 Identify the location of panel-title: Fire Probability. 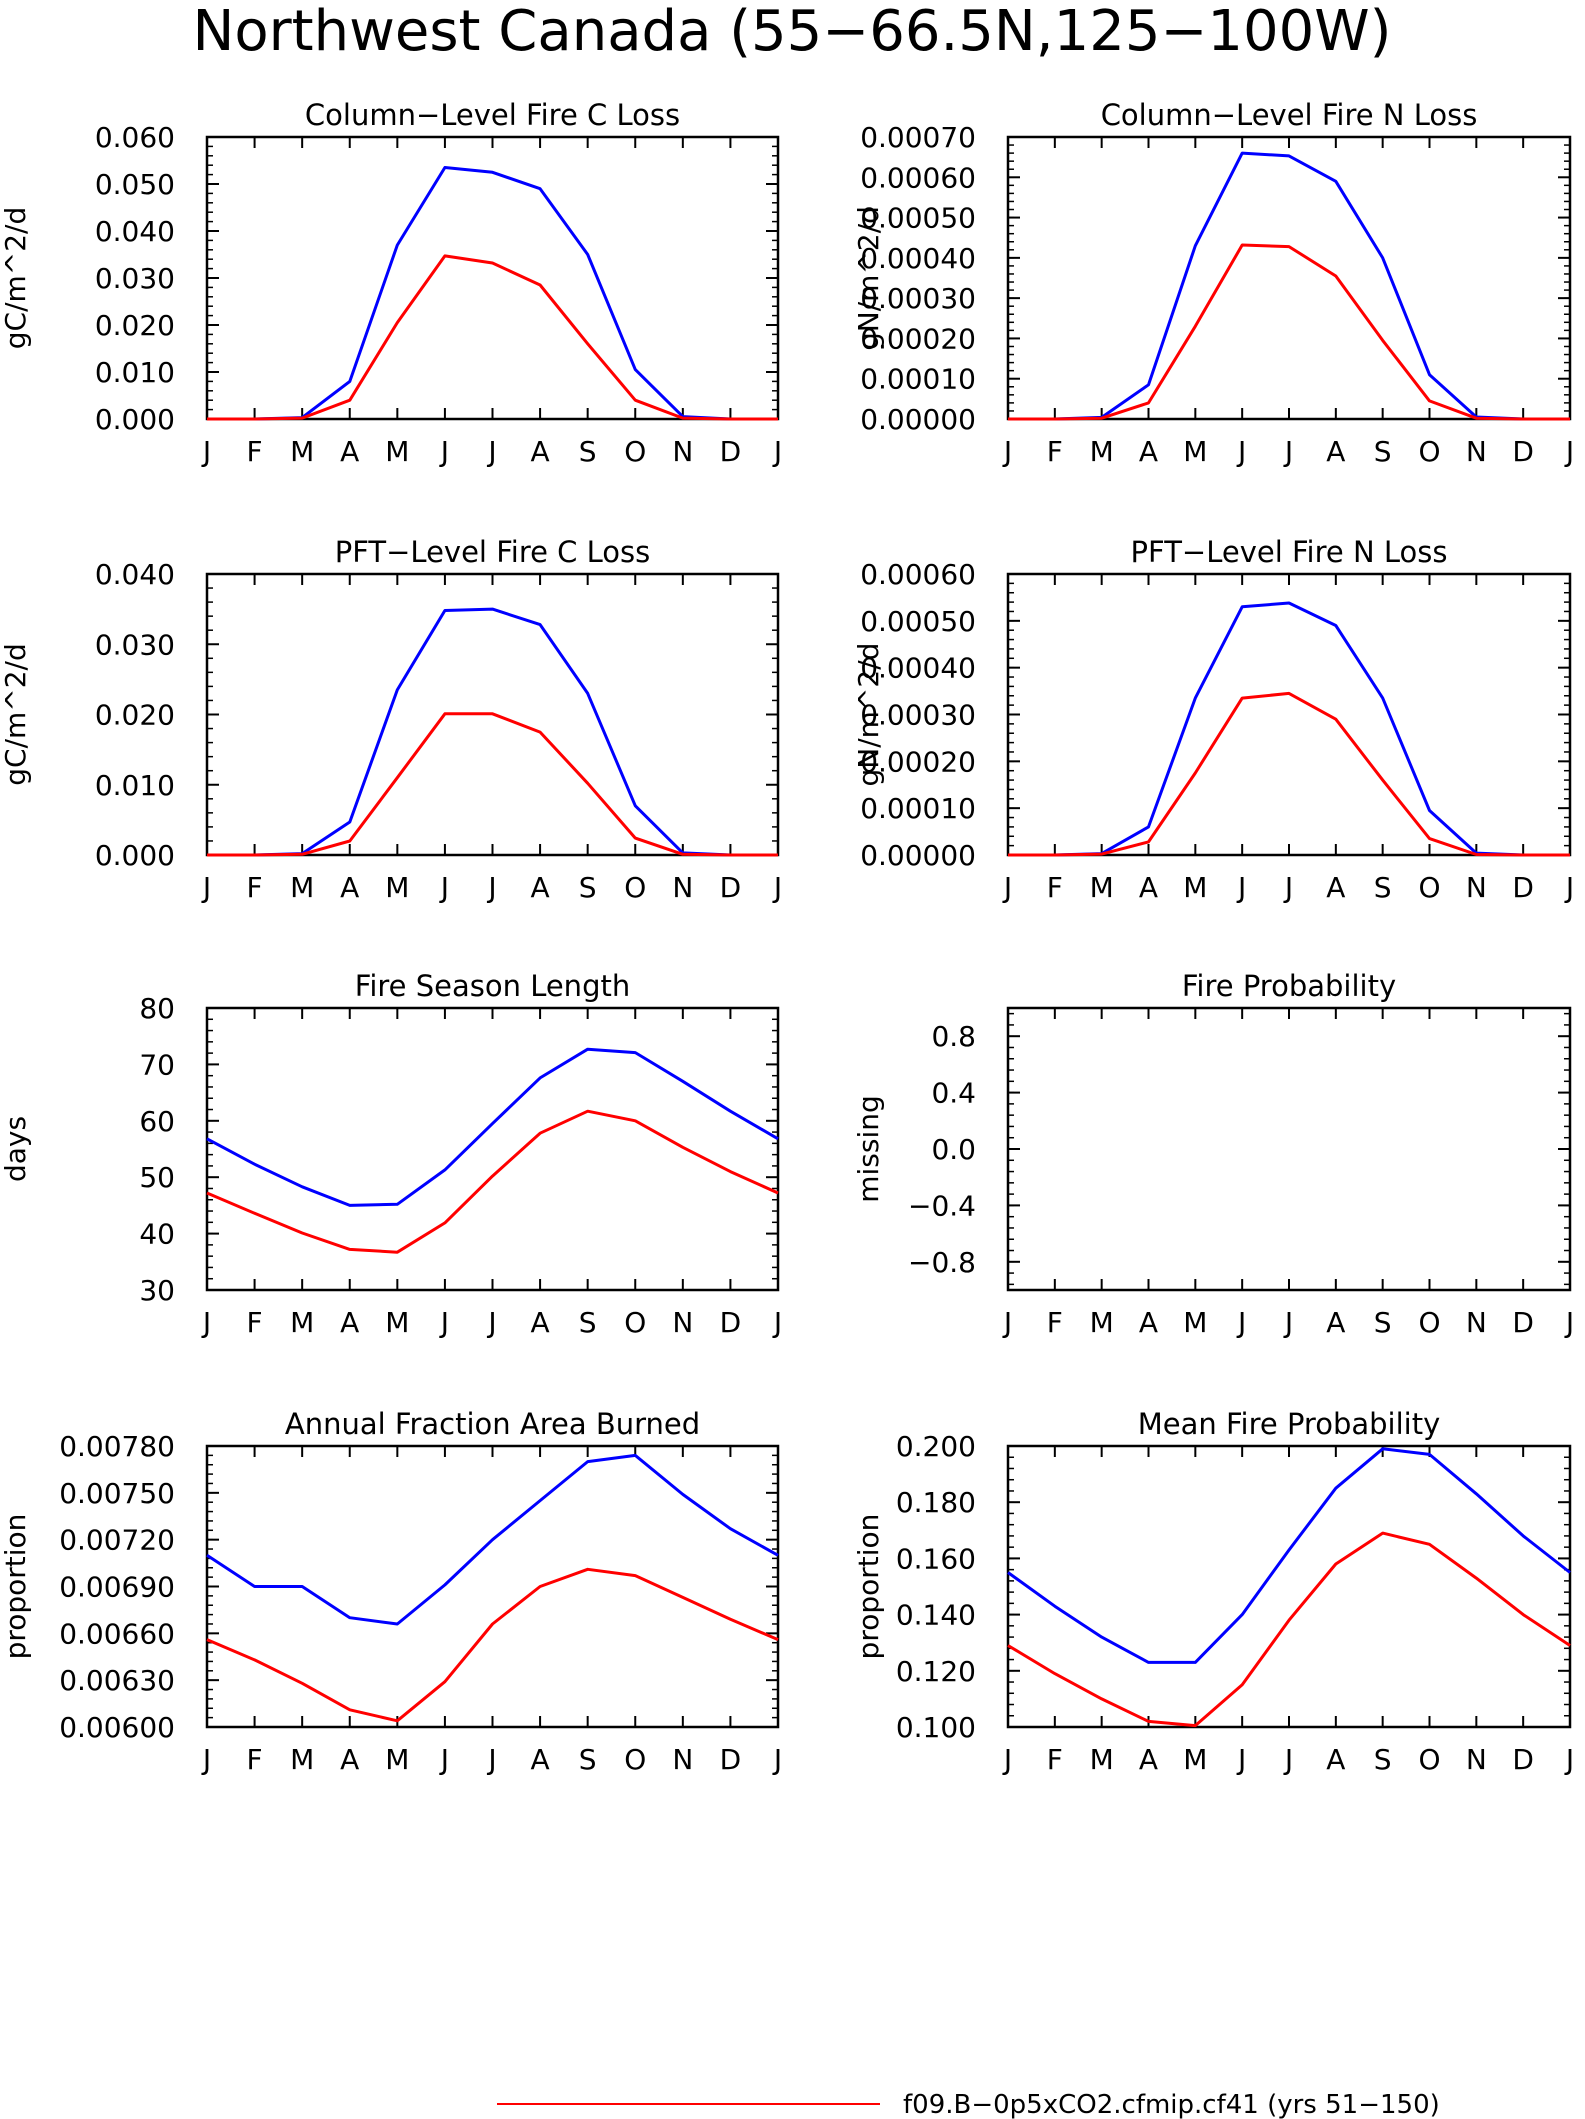
(1289, 986).